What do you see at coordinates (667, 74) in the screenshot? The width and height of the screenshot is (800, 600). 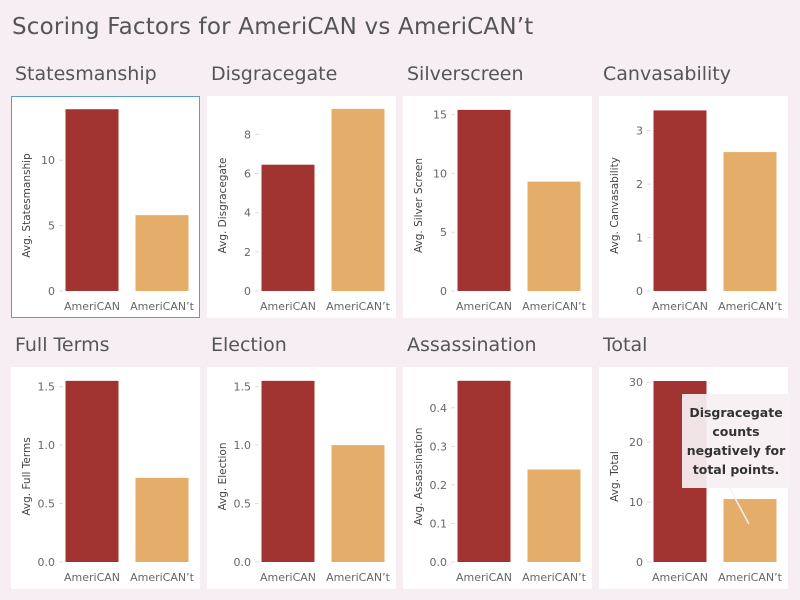 I see `panel-title-canvasability: Canvasability` at bounding box center [667, 74].